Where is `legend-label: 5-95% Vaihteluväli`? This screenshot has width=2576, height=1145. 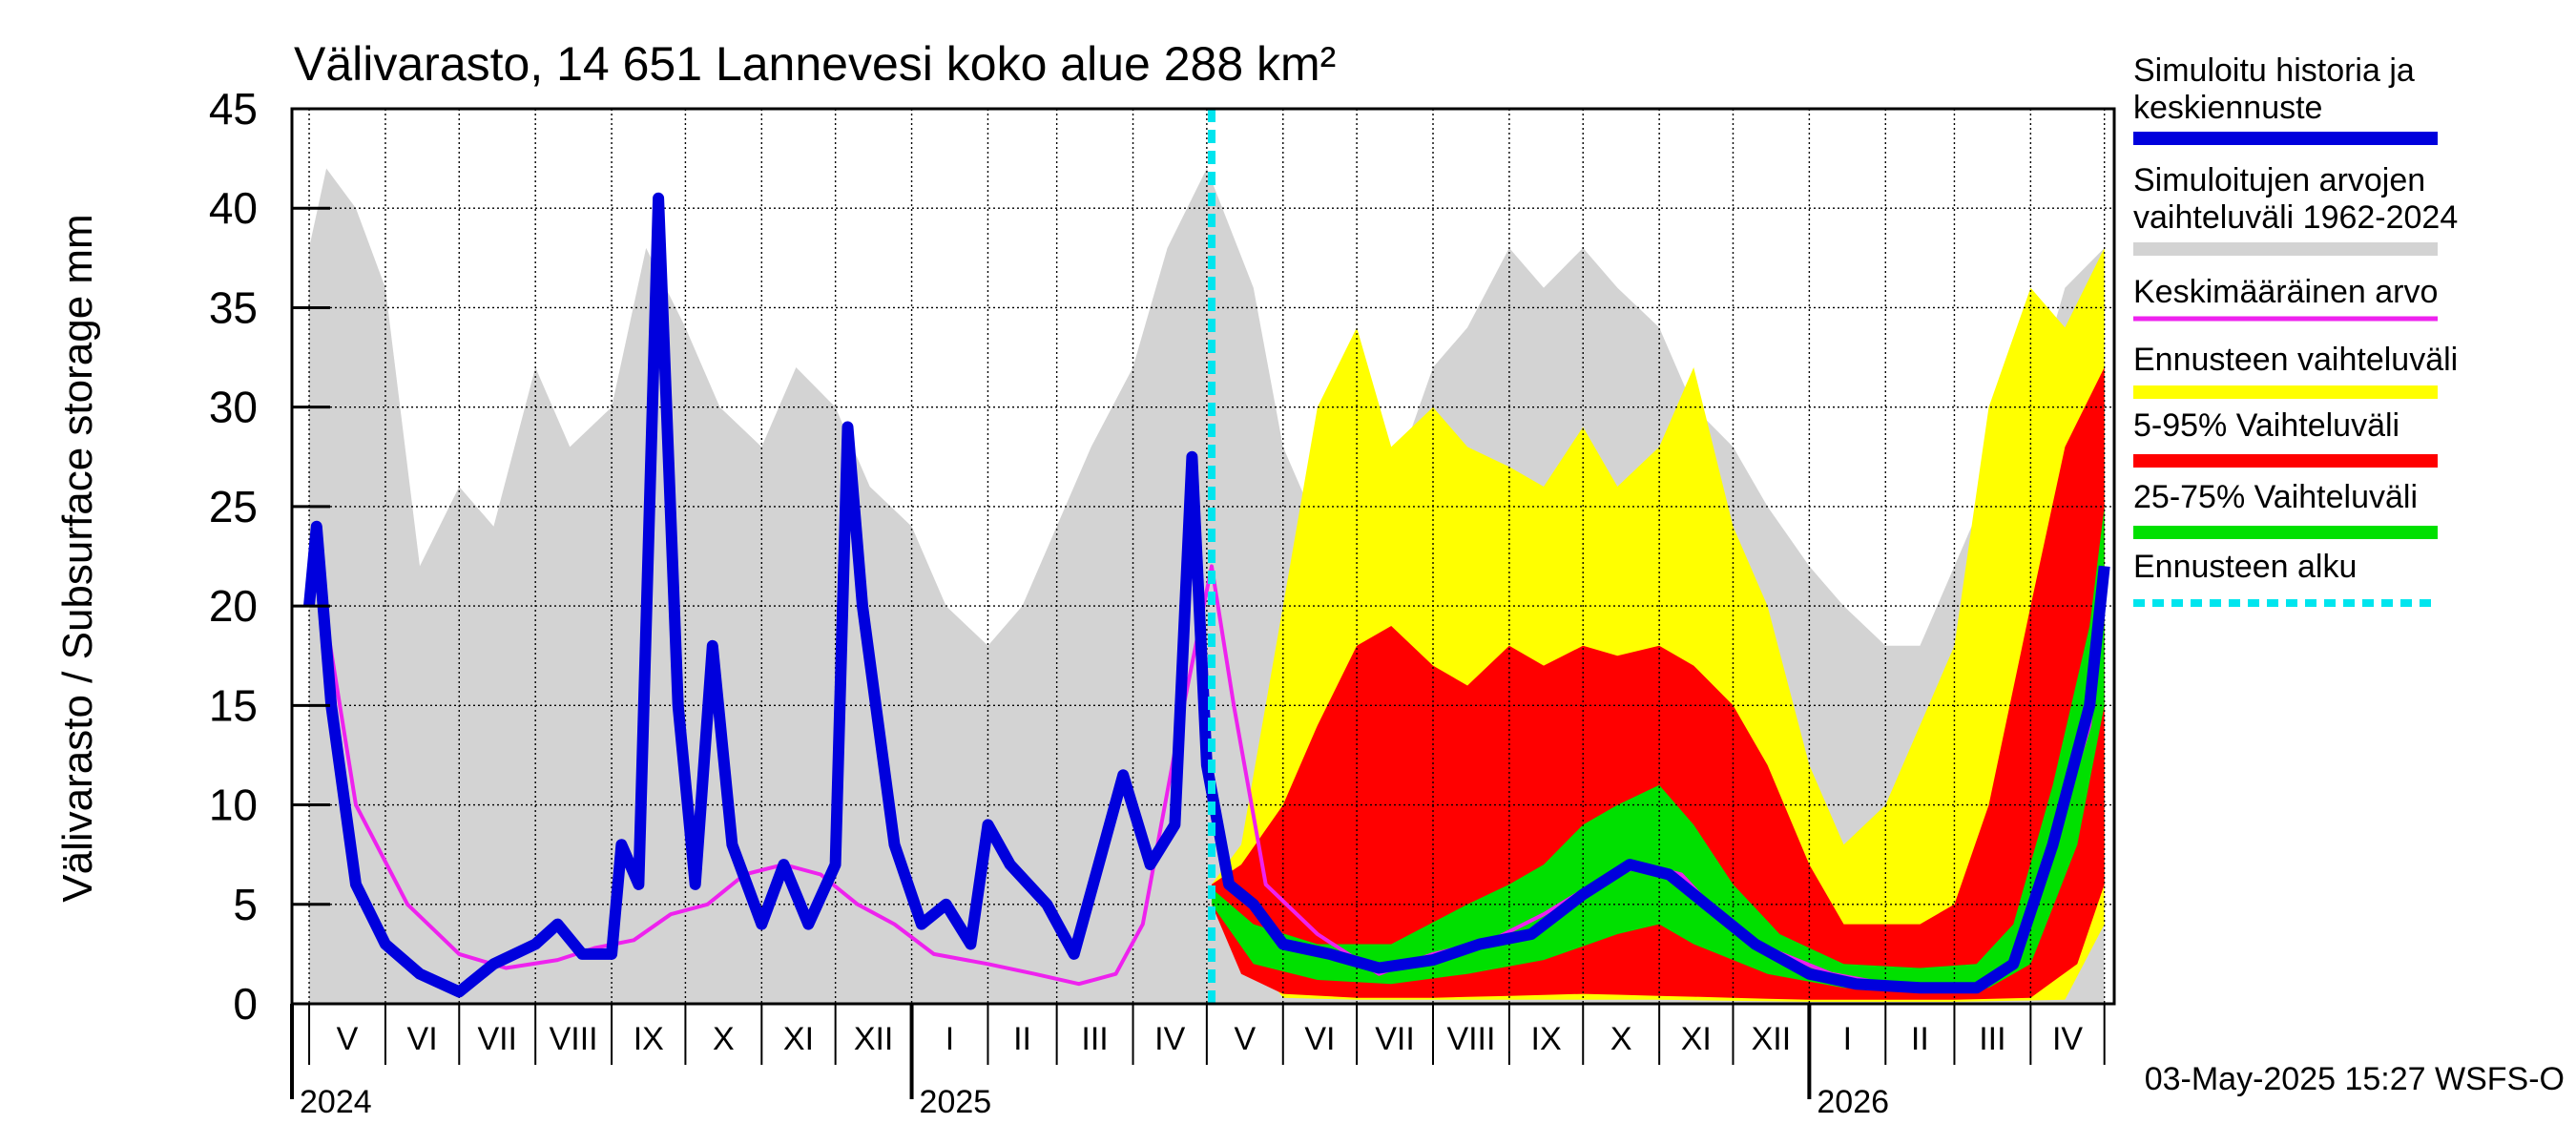 legend-label: 5-95% Vaihteluväli is located at coordinates (2266, 425).